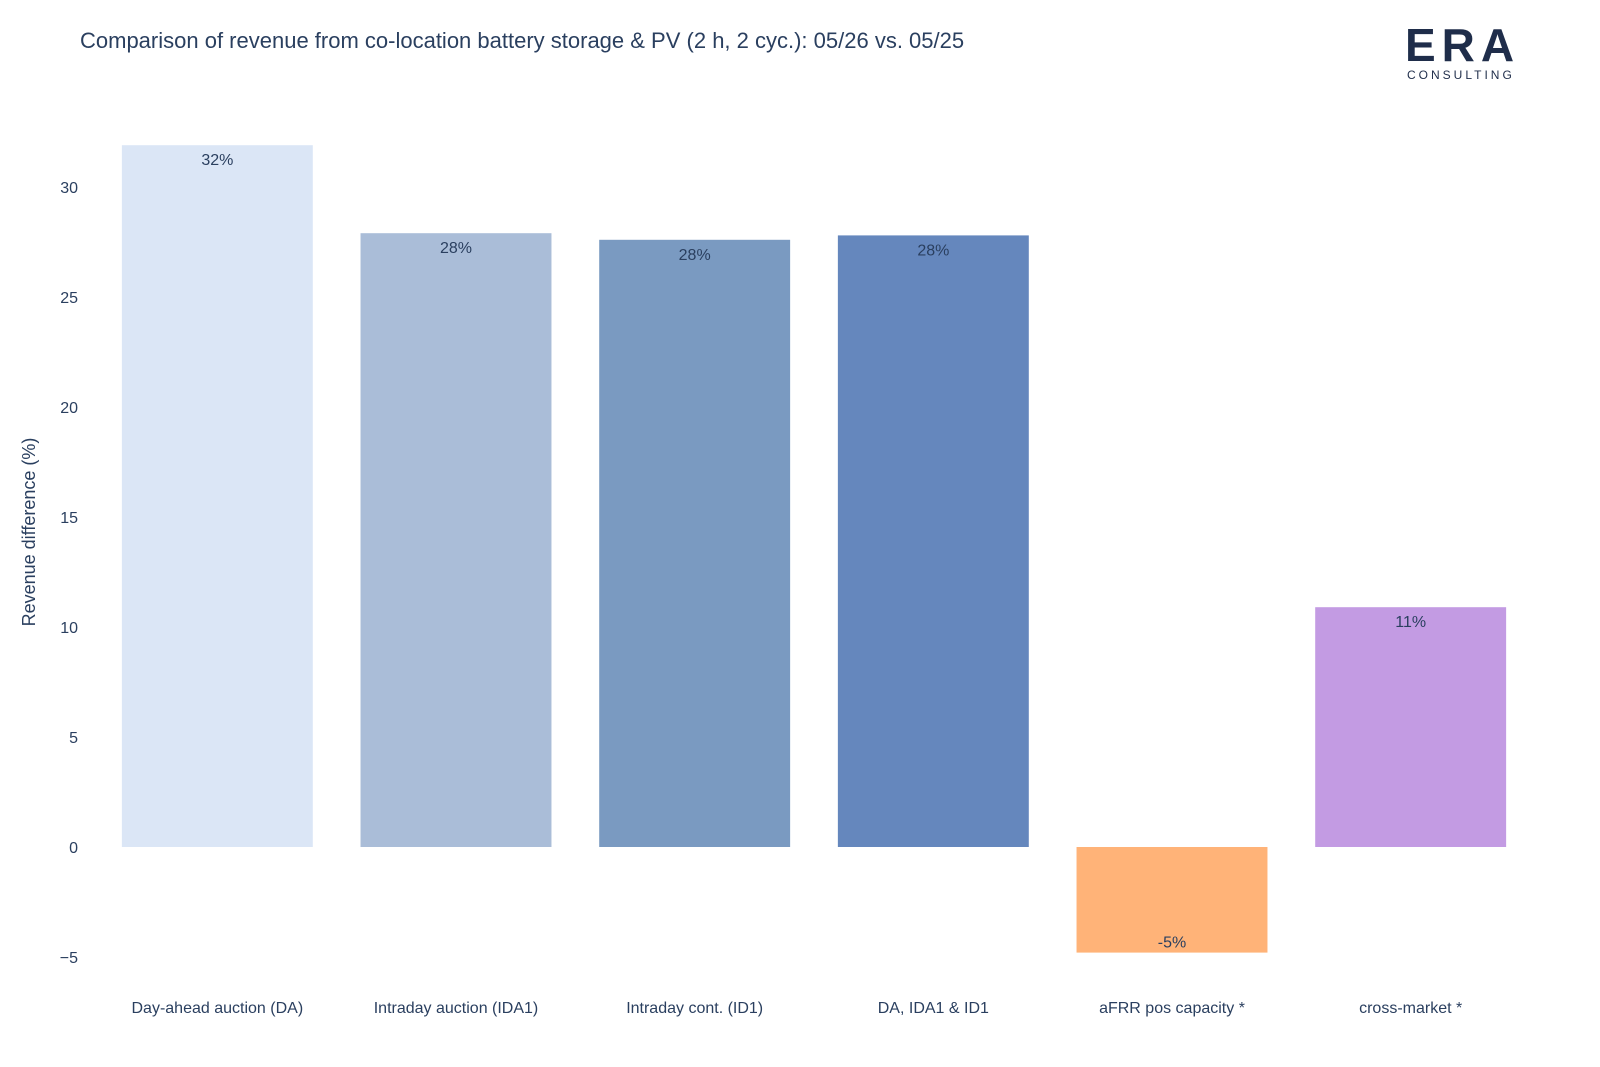 Image resolution: width=1600 pixels, height=1067 pixels. Describe the element at coordinates (1461, 75) in the screenshot. I see `logo-subtitle: CONSULTING` at that location.